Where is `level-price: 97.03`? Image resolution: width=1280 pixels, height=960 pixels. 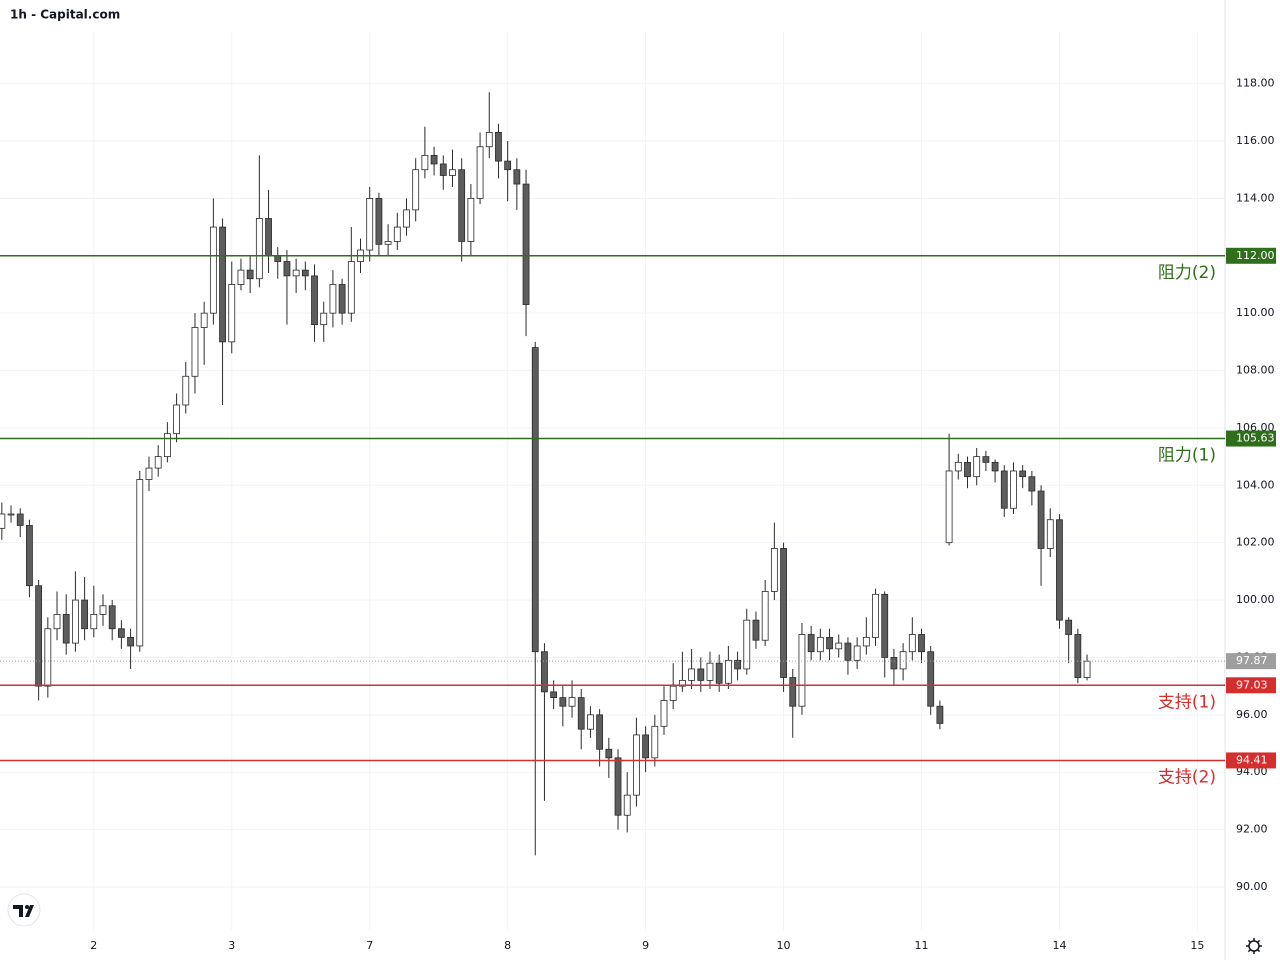 level-price: 97.03 is located at coordinates (1252, 684).